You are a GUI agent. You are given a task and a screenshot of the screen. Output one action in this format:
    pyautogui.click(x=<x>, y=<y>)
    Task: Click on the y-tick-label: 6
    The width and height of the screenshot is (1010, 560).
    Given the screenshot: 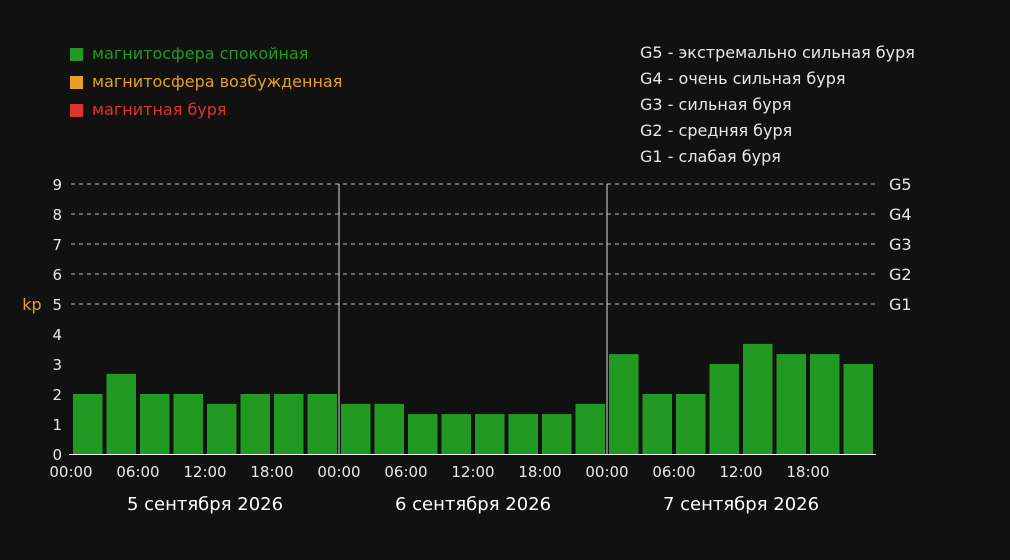 What is the action you would take?
    pyautogui.click(x=57, y=275)
    